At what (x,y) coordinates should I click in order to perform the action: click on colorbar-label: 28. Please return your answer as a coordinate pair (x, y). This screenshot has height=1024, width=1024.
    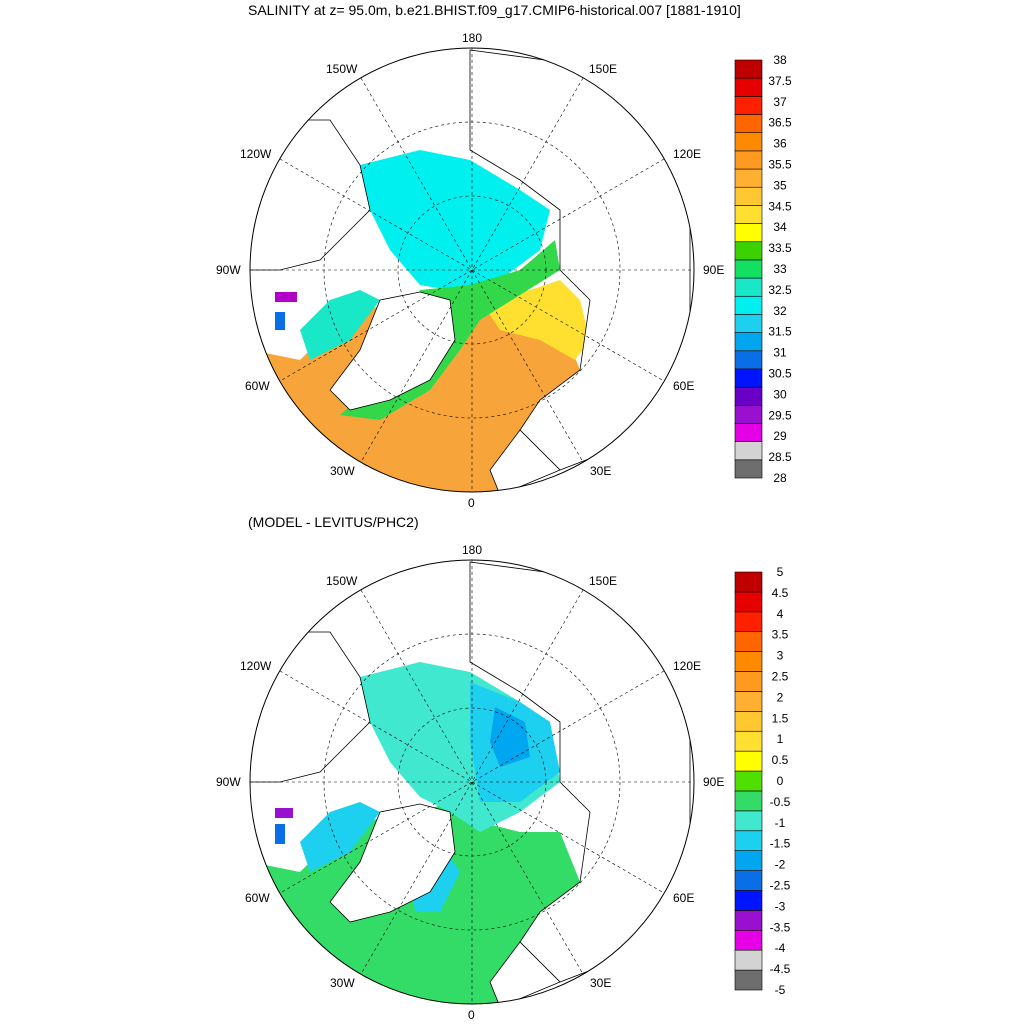
    Looking at the image, I should click on (780, 478).